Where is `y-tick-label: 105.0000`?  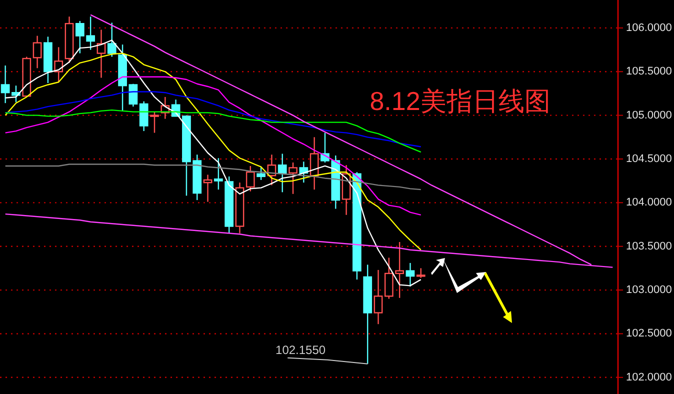
y-tick-label: 105.0000 is located at coordinates (649, 115).